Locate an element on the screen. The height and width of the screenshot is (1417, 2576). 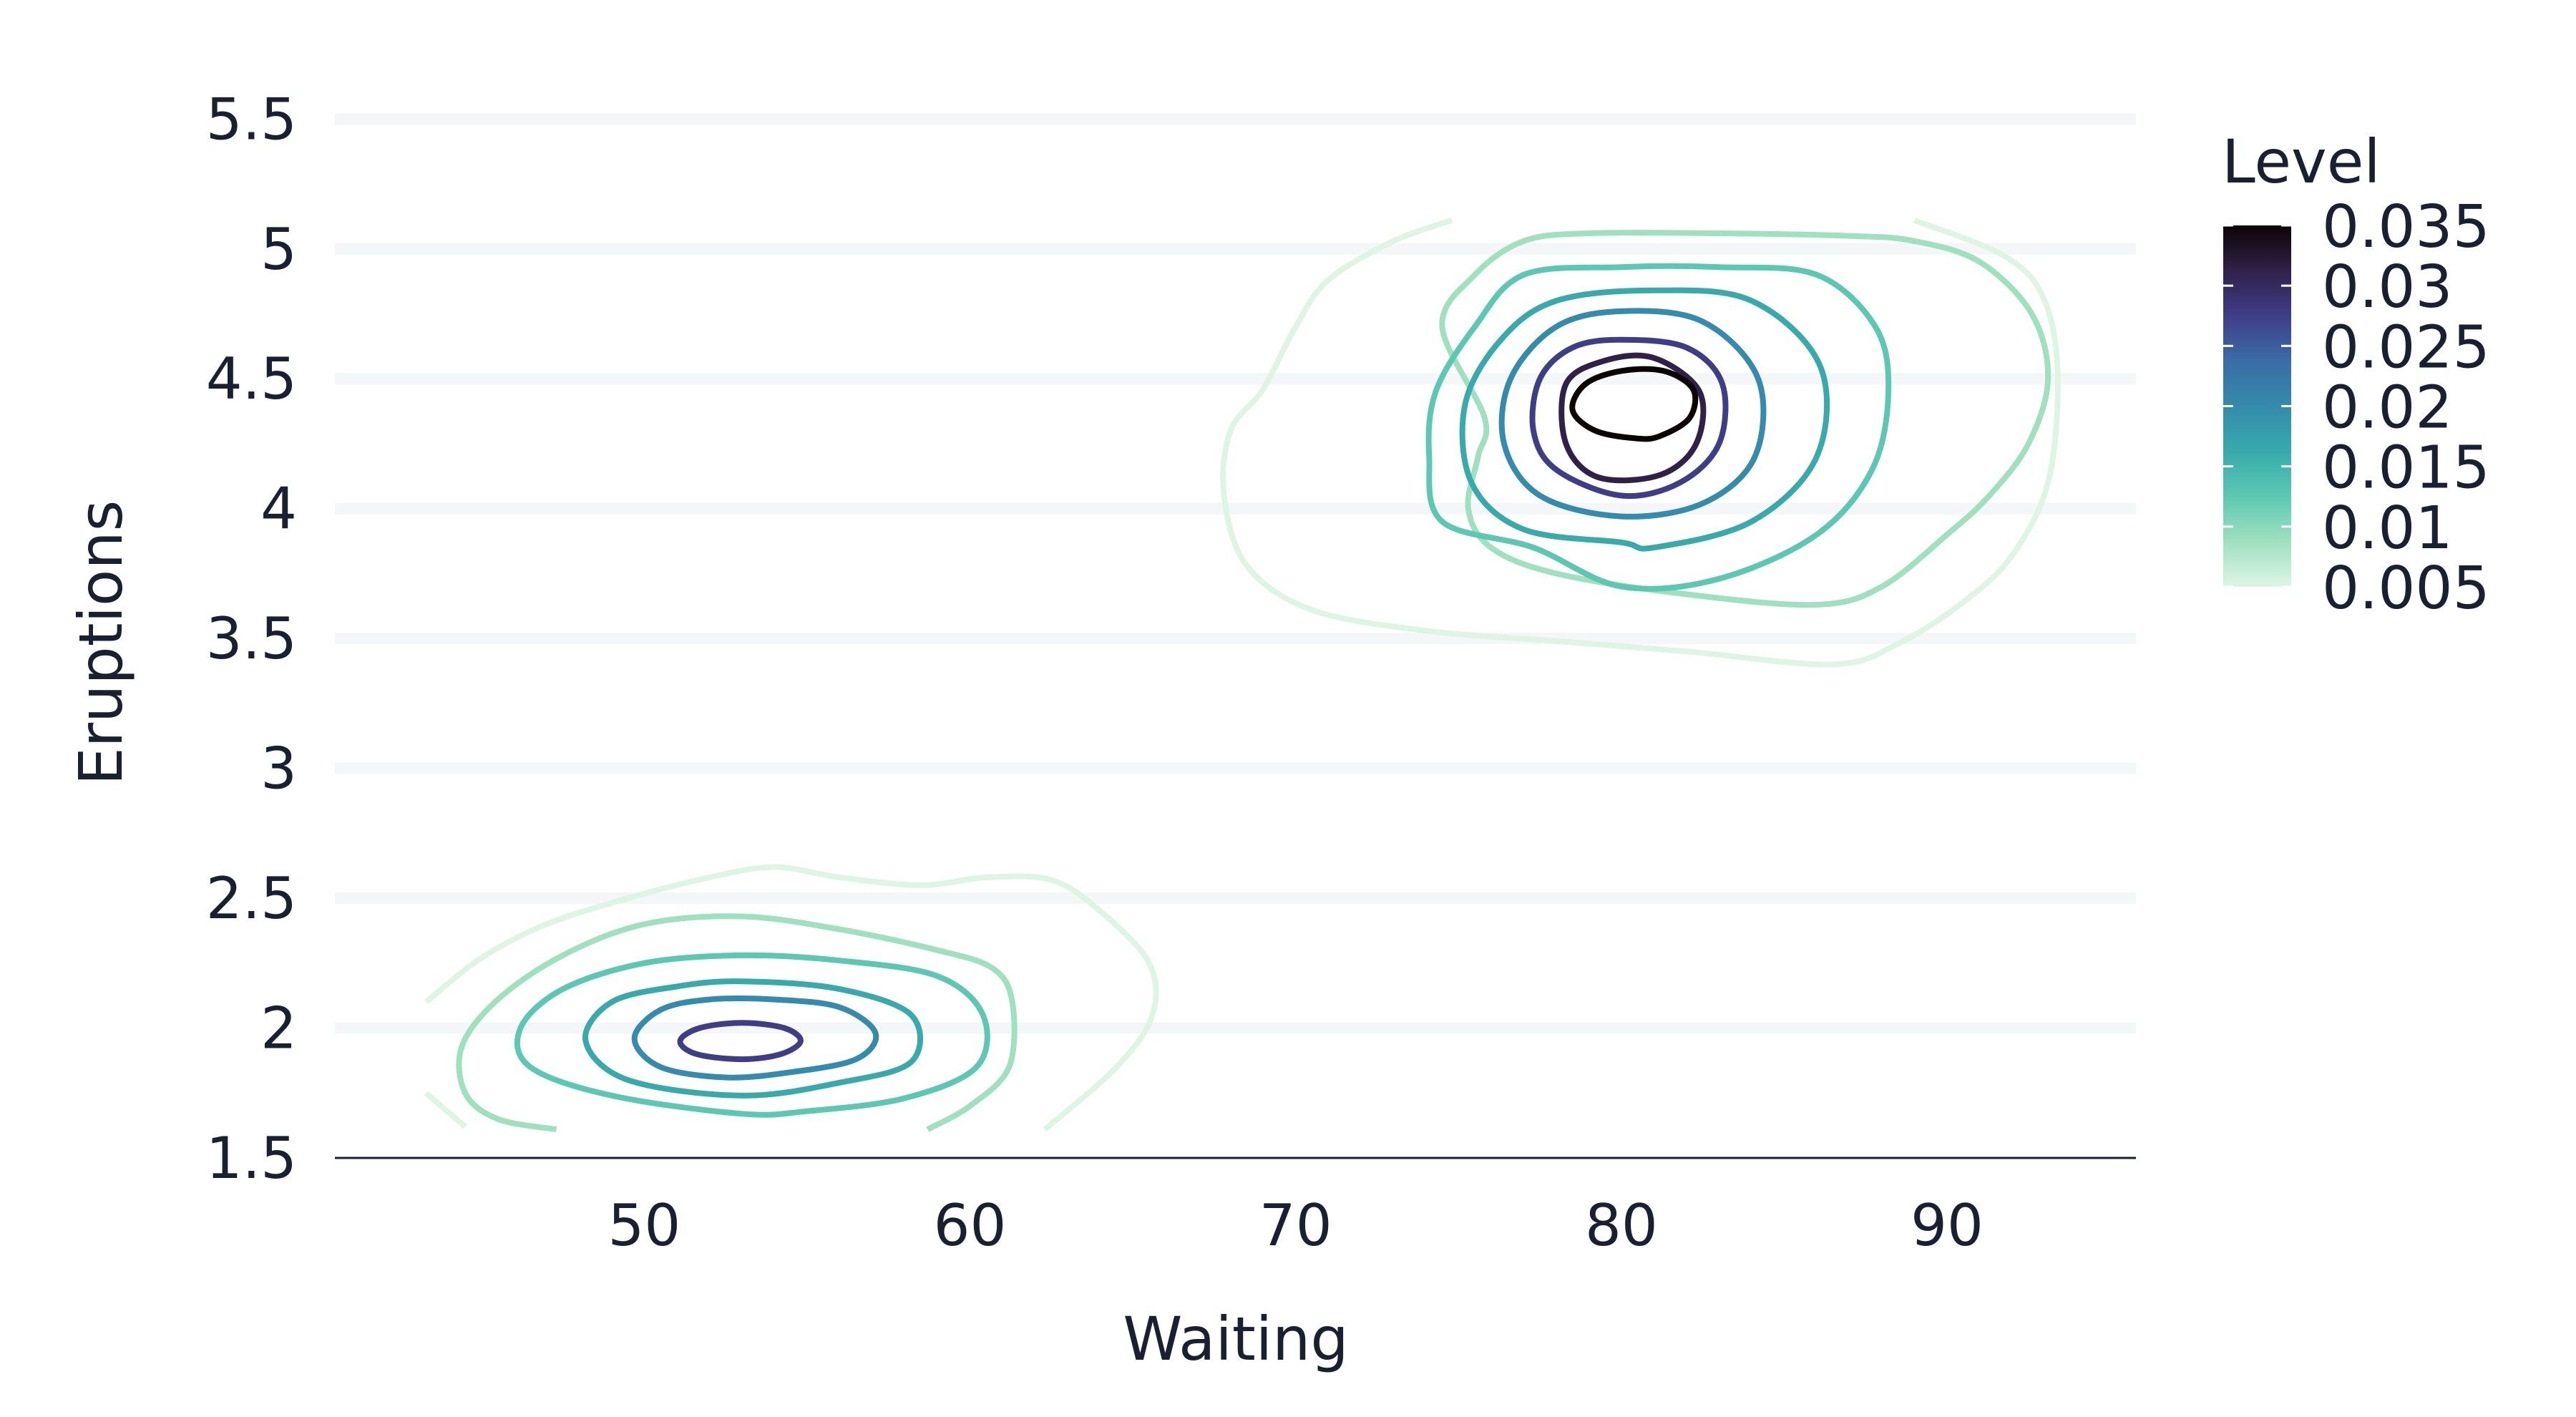
y-tick-label: 2.5 is located at coordinates (251, 899).